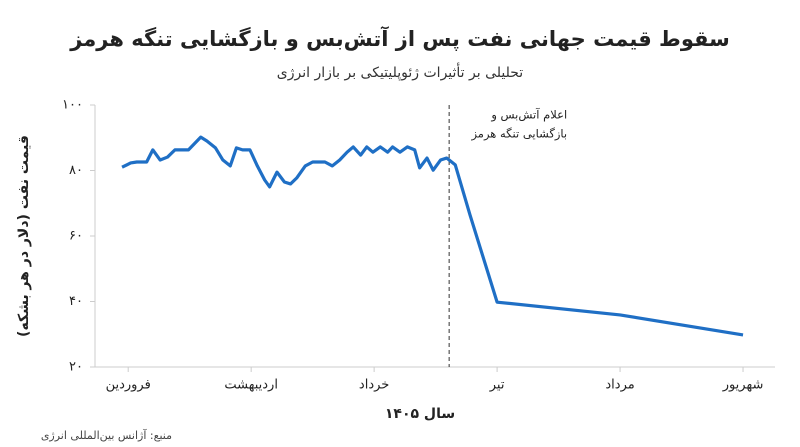  I want to click on annotation-text: اعلام آتش‌بس و, so click(528, 115).